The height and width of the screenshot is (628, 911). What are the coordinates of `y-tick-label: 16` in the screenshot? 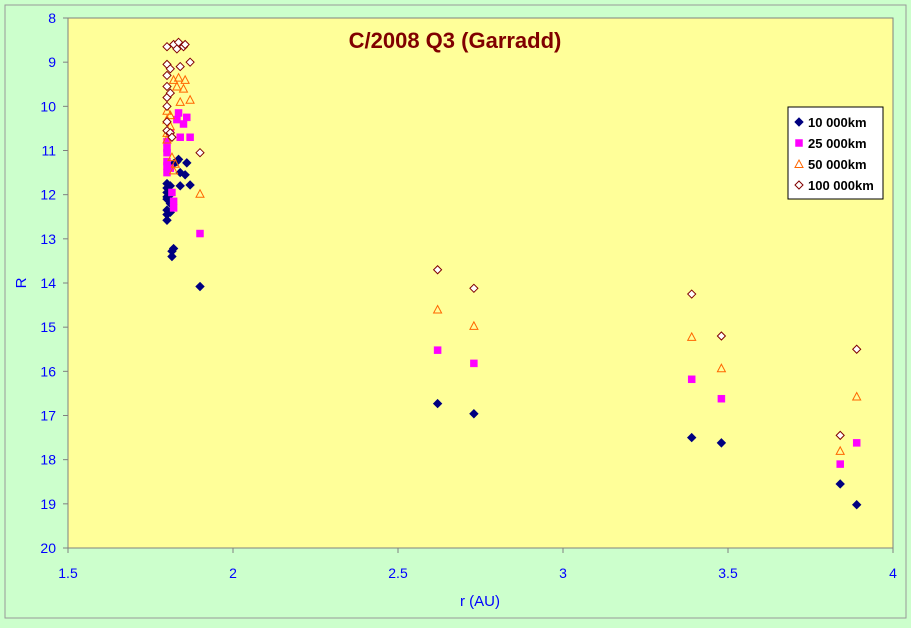 It's located at (48, 371).